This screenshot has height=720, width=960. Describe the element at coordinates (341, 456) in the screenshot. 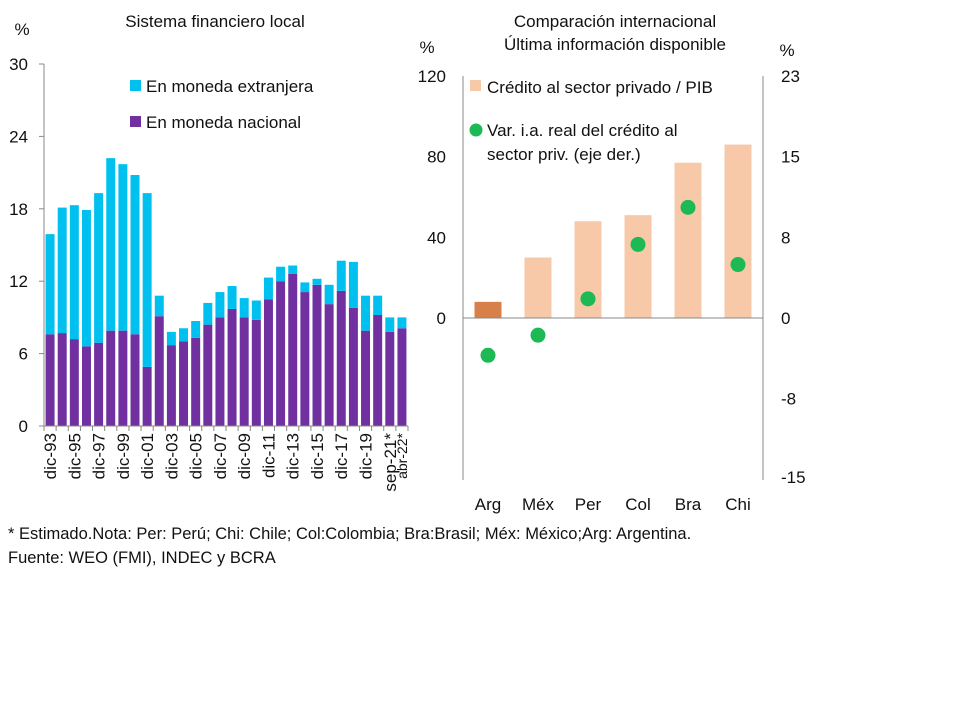

I see `left-x-tick-label: dic-17` at that location.